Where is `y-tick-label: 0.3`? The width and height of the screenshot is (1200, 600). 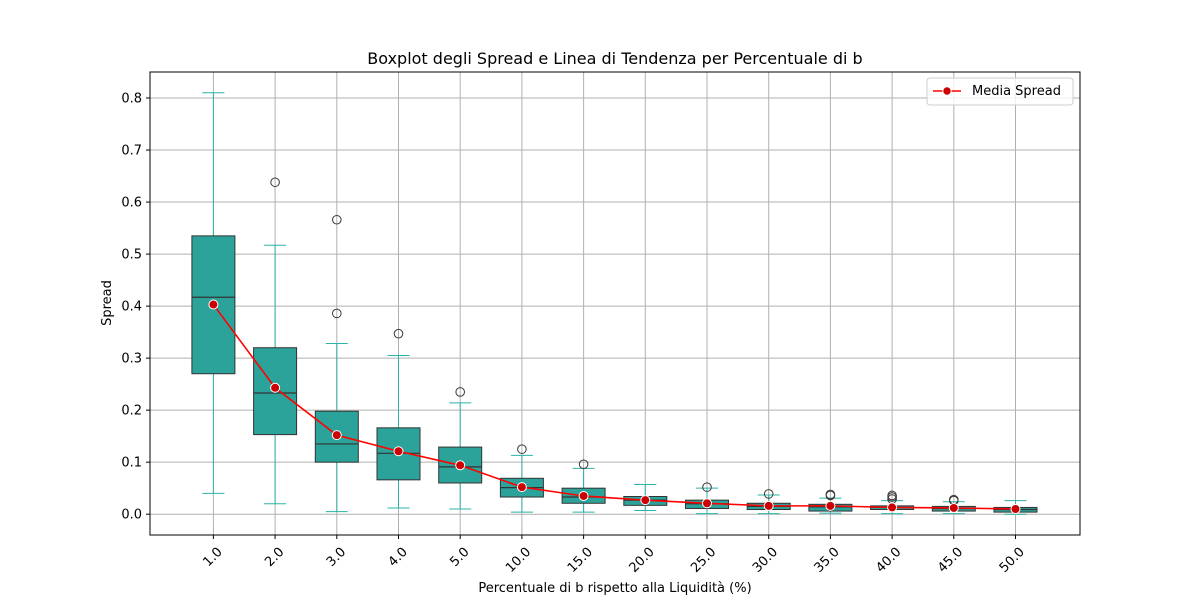
y-tick-label: 0.3 is located at coordinates (131, 359).